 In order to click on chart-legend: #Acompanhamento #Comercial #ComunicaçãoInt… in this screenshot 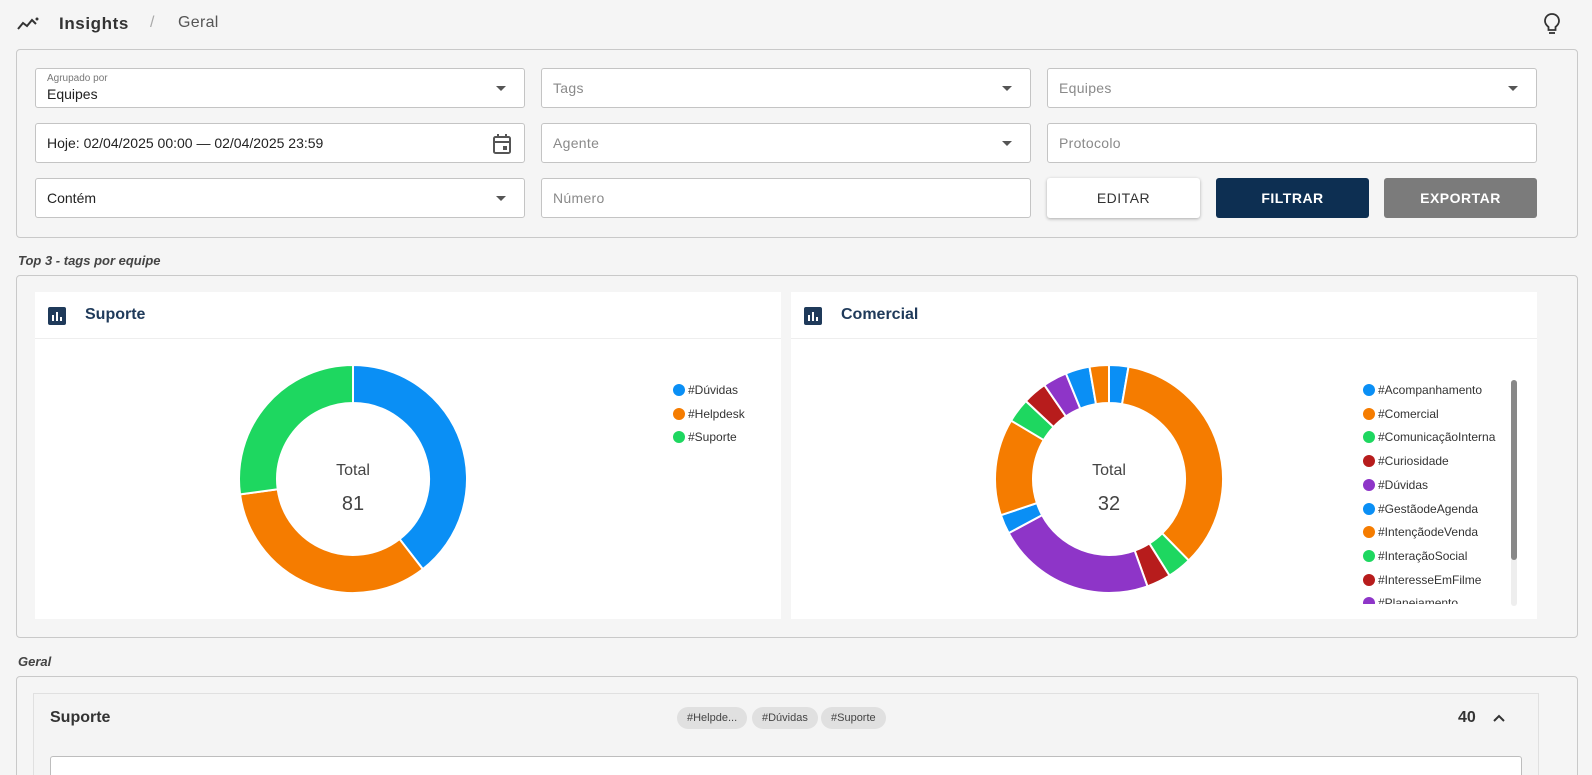, I will do `click(1434, 493)`.